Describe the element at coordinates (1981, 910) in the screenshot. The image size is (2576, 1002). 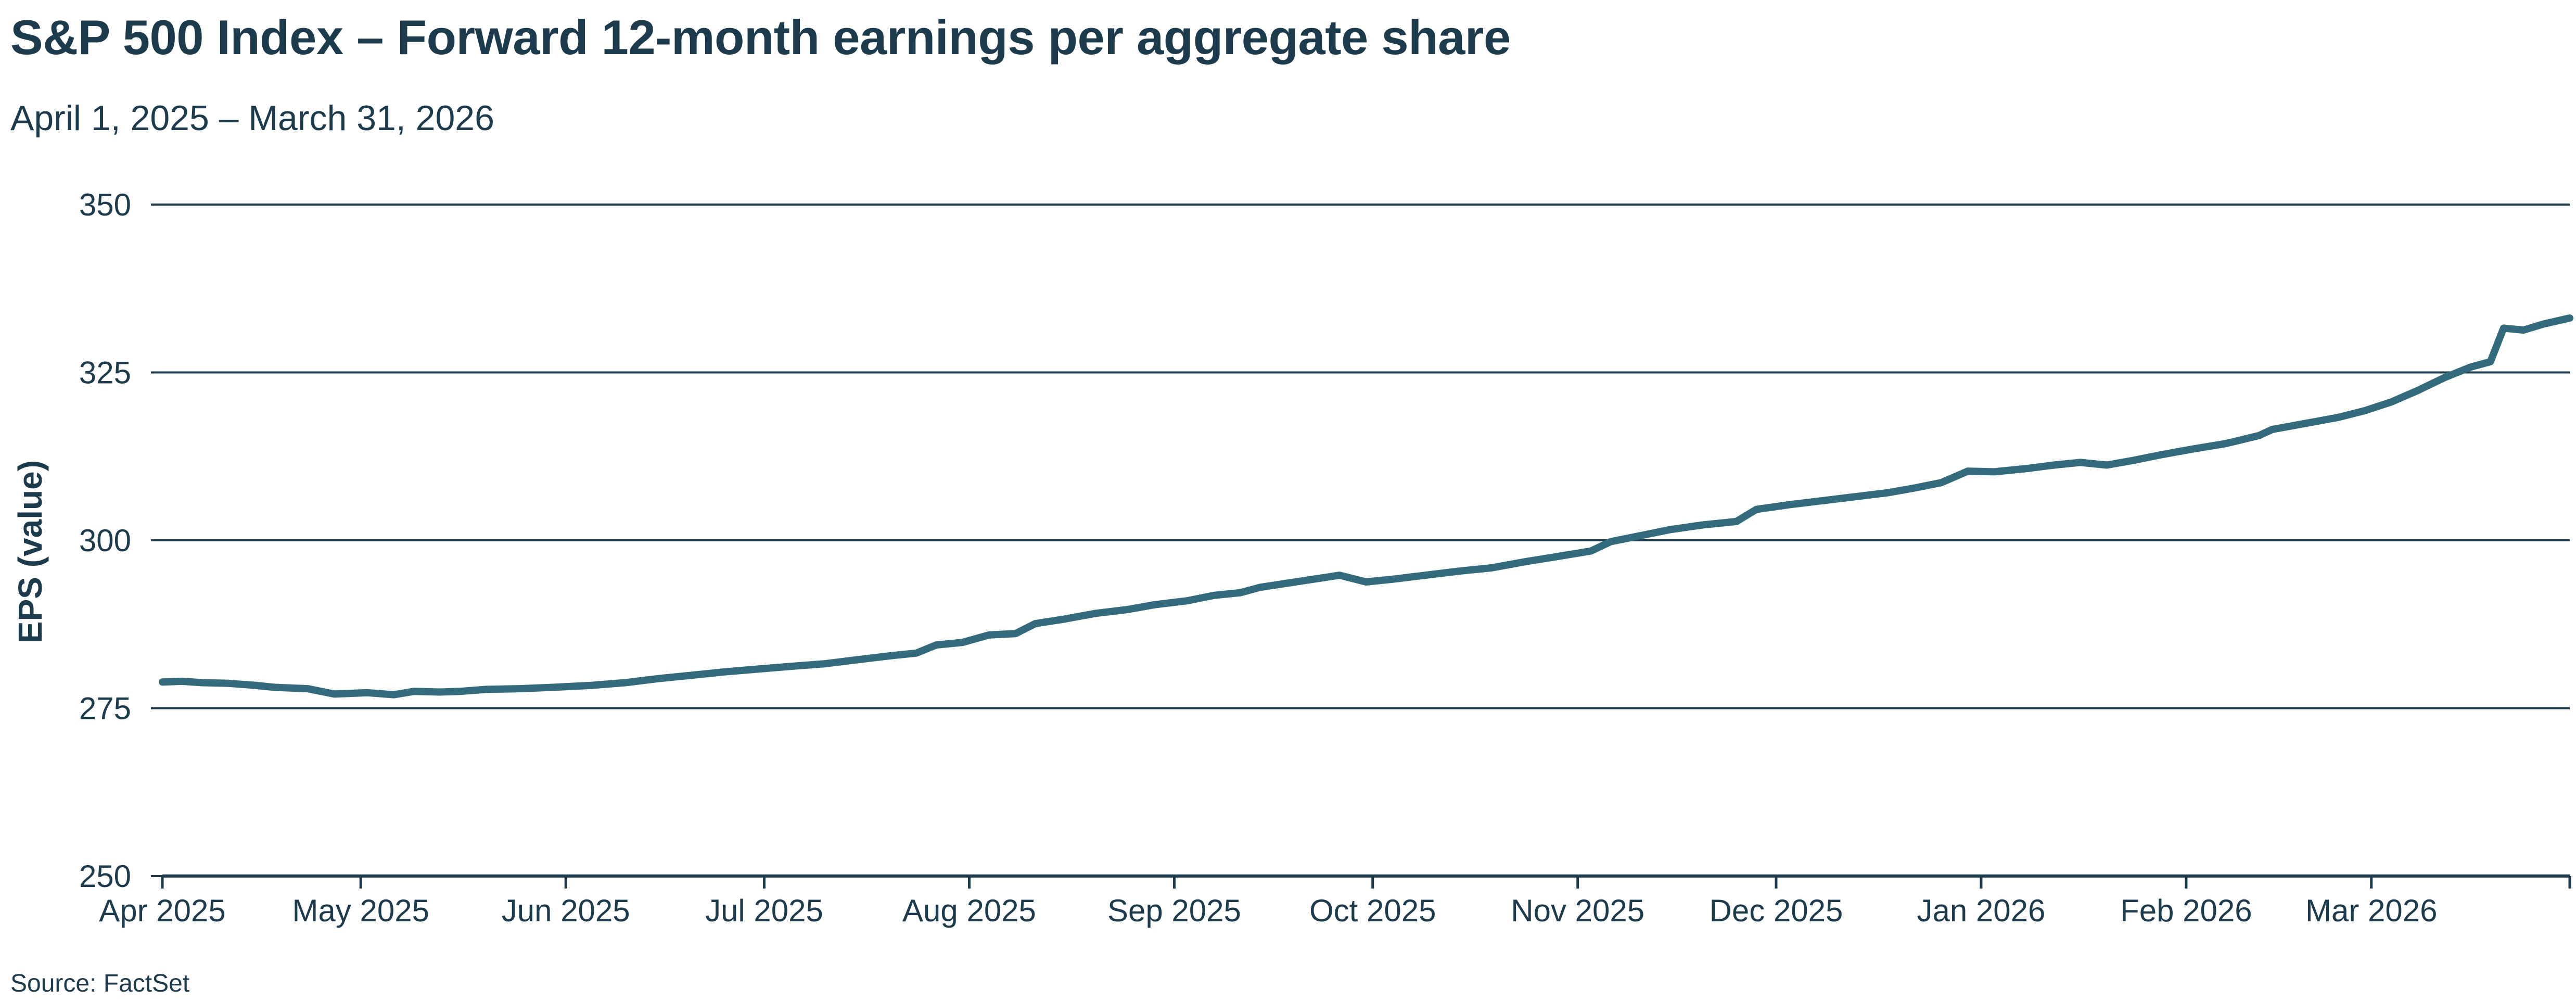
I see `x-tick-label: Jan 2026` at that location.